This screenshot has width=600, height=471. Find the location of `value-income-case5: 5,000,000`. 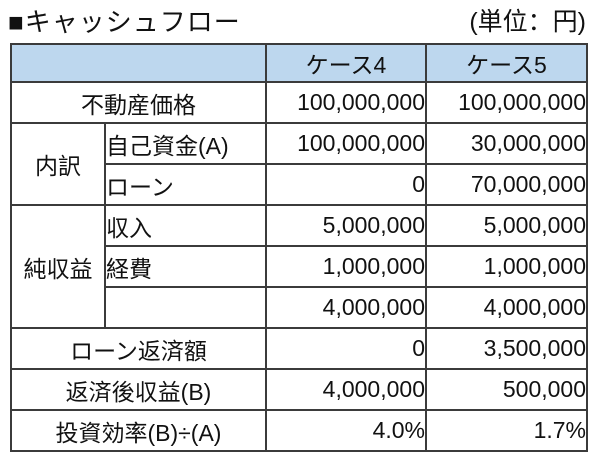

value-income-case5: 5,000,000 is located at coordinates (506, 225).